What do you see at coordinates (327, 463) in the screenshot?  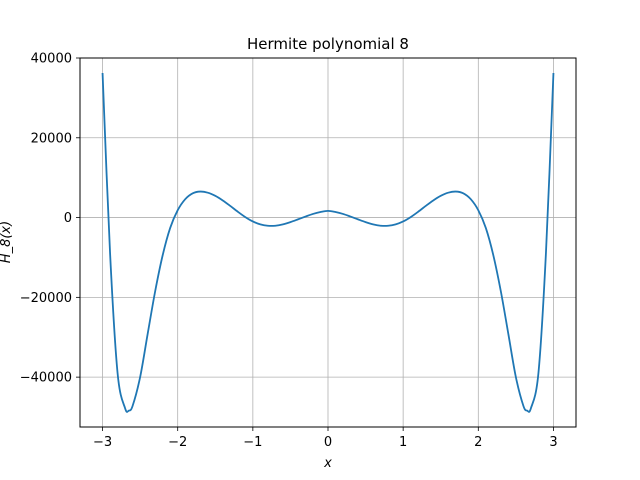 I see `x-axis-label: x` at bounding box center [327, 463].